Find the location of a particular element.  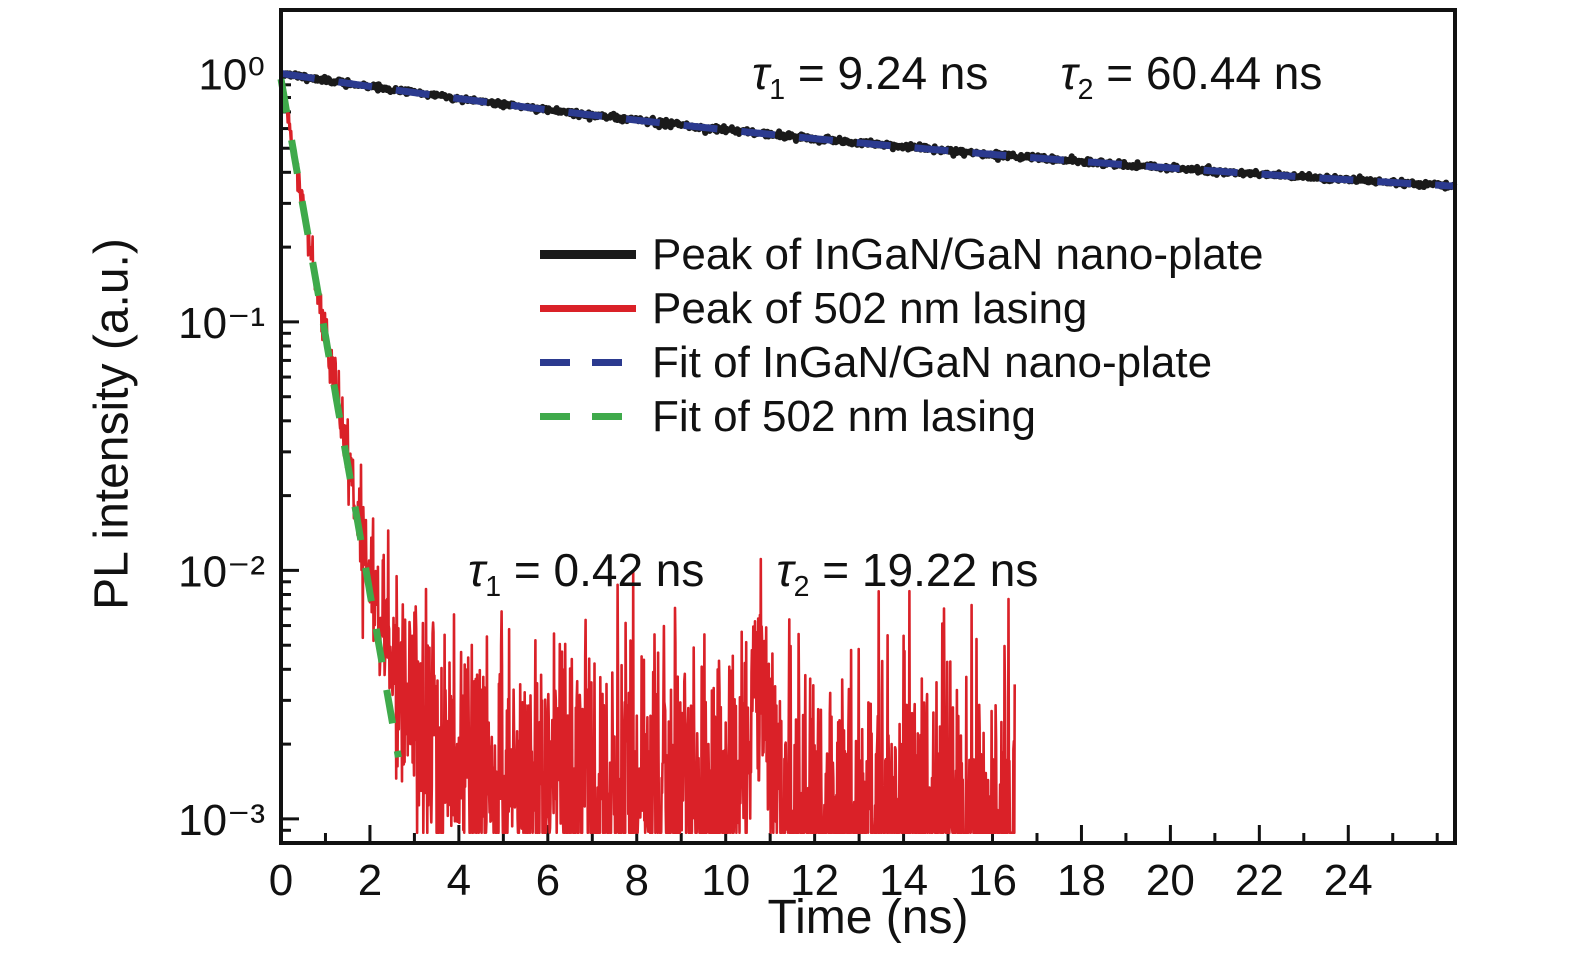

tau1-nanoplate-value: τ1 = 9.24 ns is located at coordinates (870, 77).